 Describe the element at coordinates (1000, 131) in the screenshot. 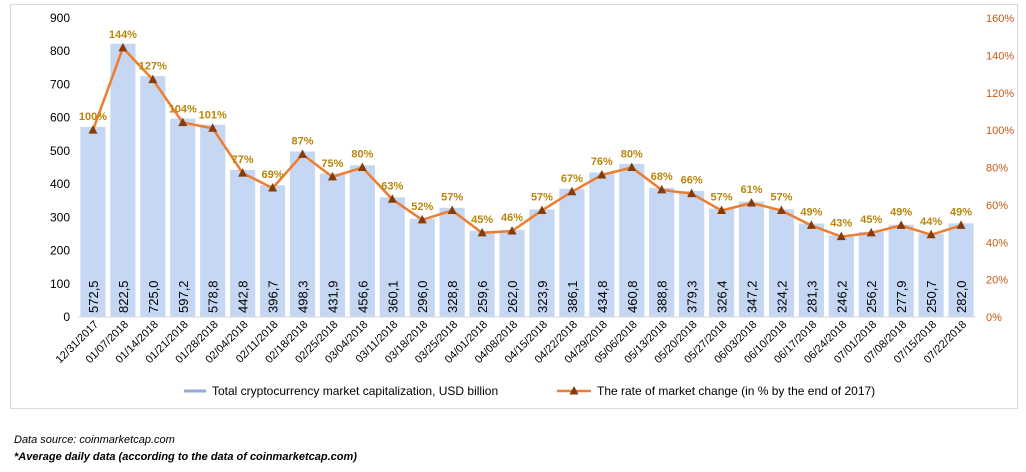

I see `y-right-tick-label: 100%` at that location.